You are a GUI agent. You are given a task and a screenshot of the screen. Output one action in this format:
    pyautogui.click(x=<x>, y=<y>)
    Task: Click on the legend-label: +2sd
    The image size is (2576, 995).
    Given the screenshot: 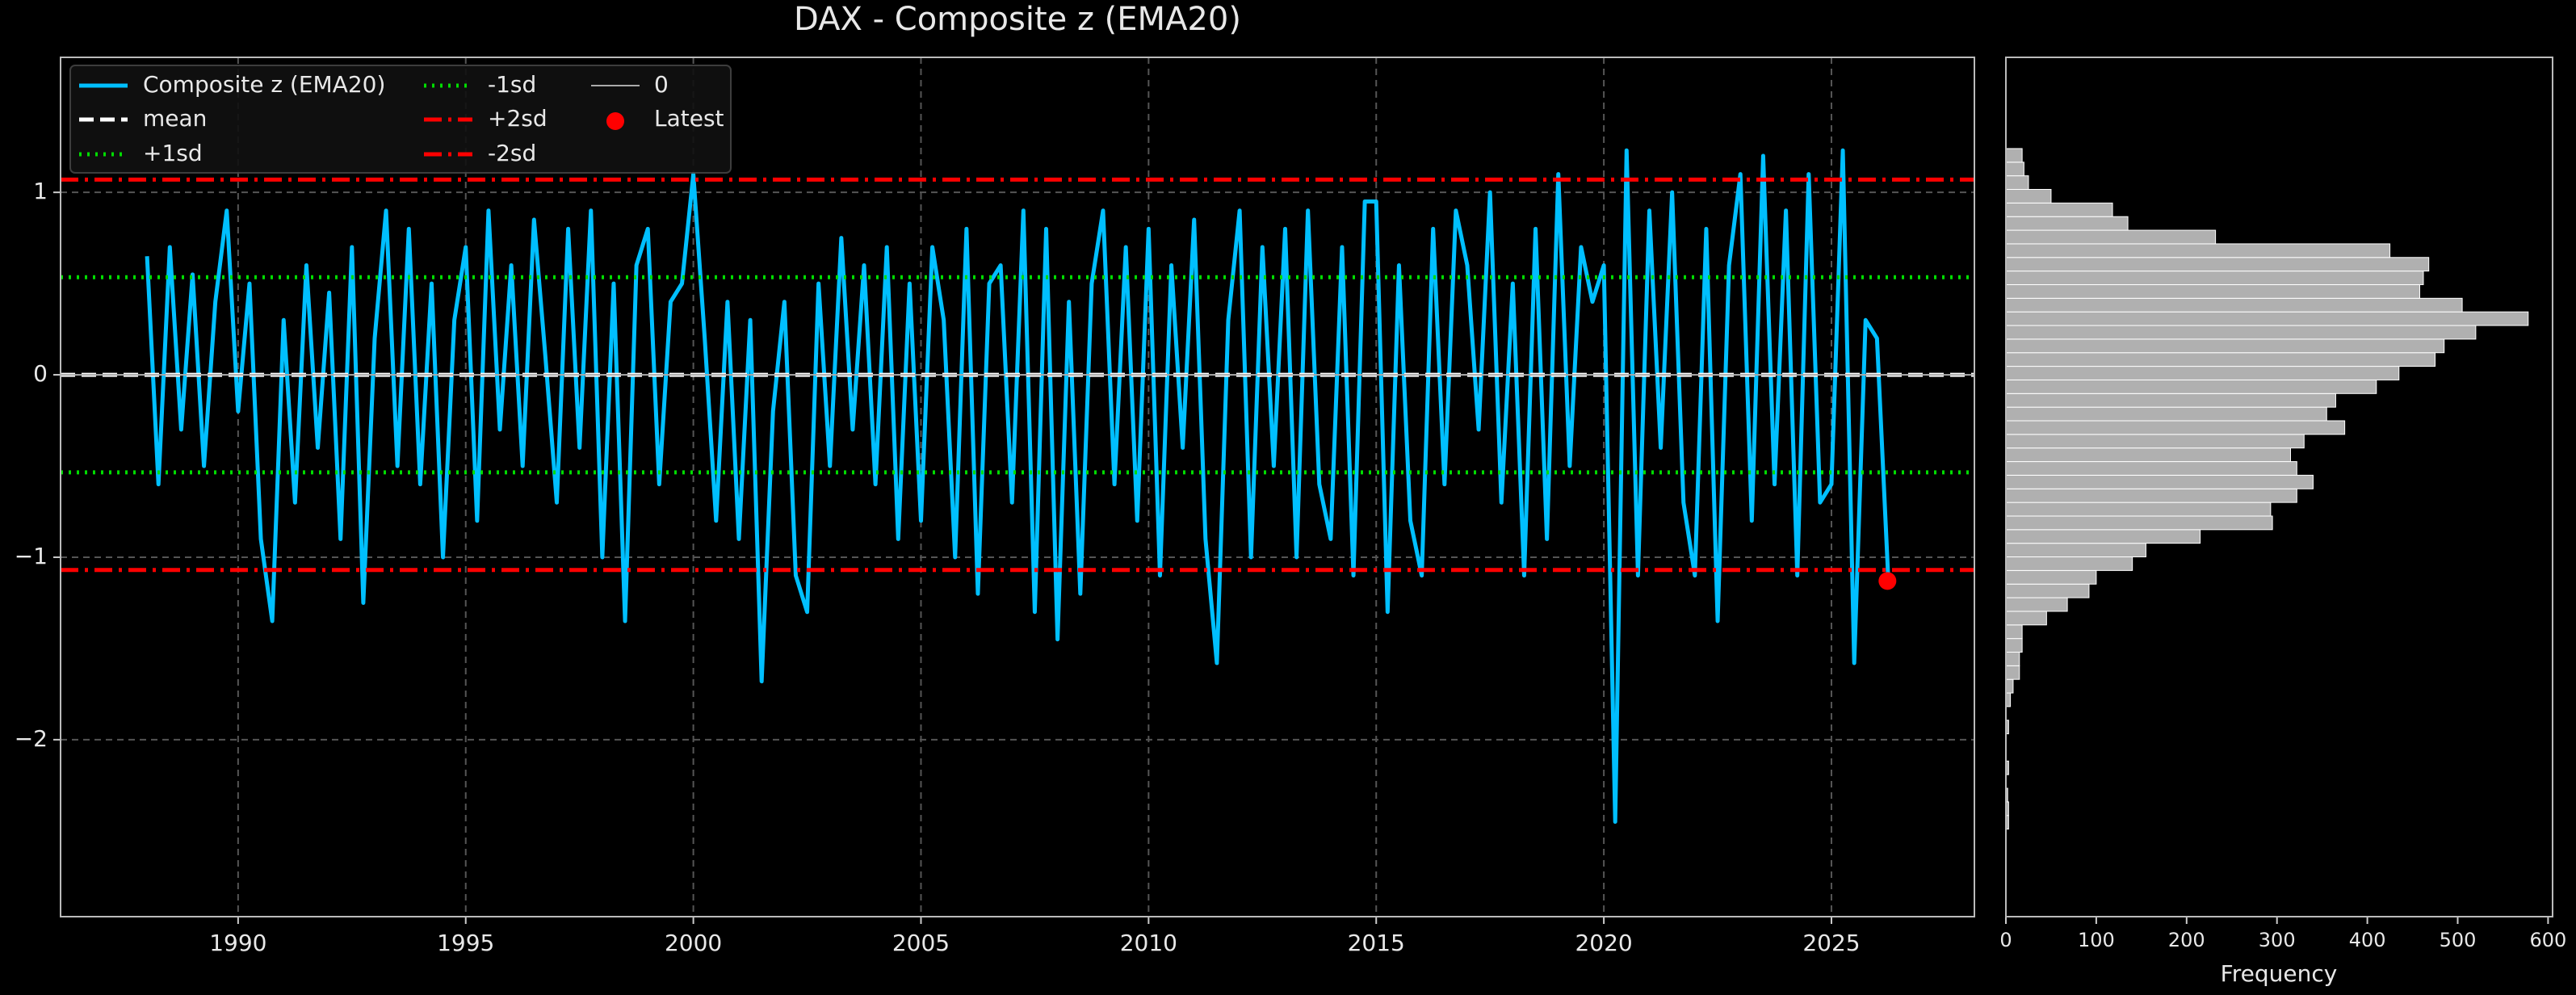 What is the action you would take?
    pyautogui.click(x=518, y=118)
    